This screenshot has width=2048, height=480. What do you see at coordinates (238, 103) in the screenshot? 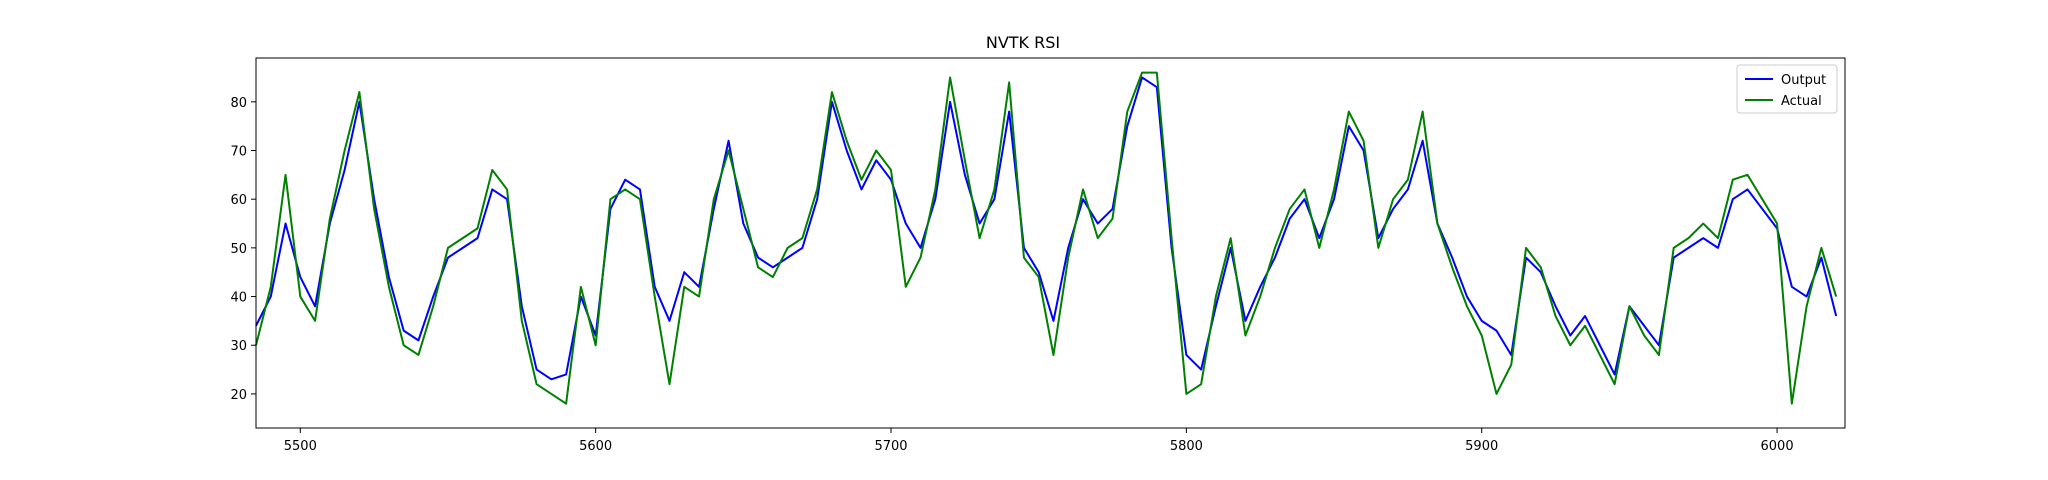
I see `y-tick-label: 80` at bounding box center [238, 103].